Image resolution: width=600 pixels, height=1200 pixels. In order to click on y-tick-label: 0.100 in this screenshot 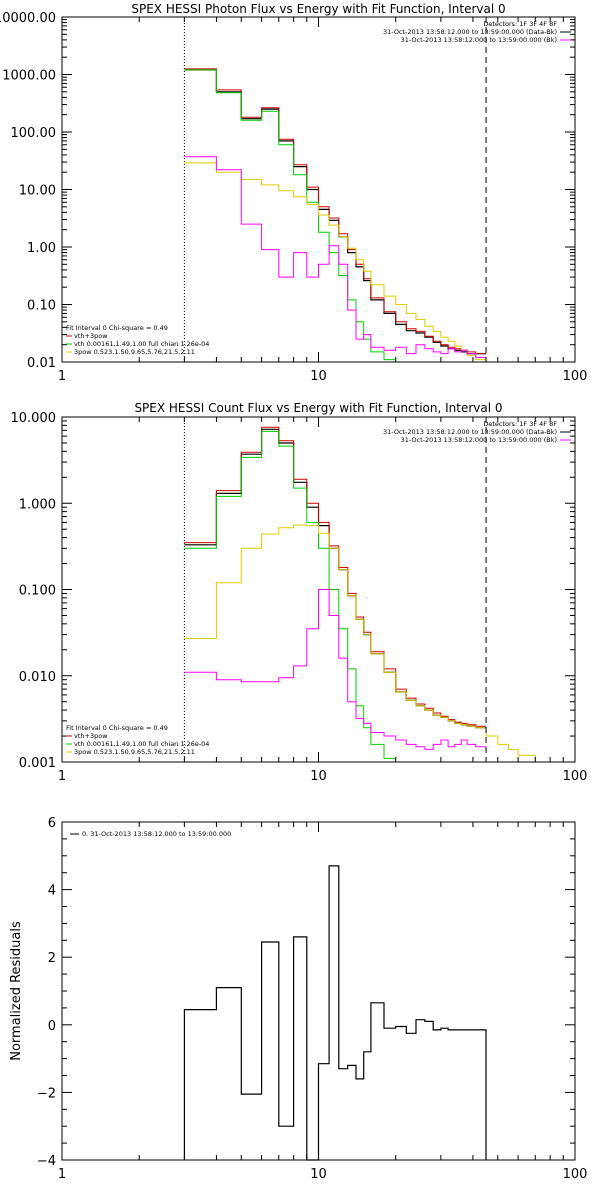, I will do `click(37, 591)`.